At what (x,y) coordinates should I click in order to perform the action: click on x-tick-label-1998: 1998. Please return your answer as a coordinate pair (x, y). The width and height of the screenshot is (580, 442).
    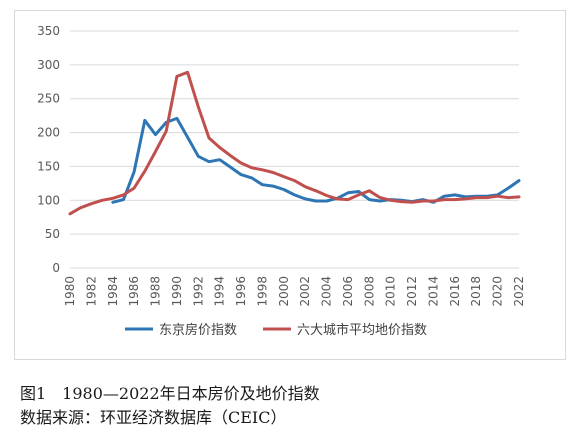
    Looking at the image, I should click on (262, 291).